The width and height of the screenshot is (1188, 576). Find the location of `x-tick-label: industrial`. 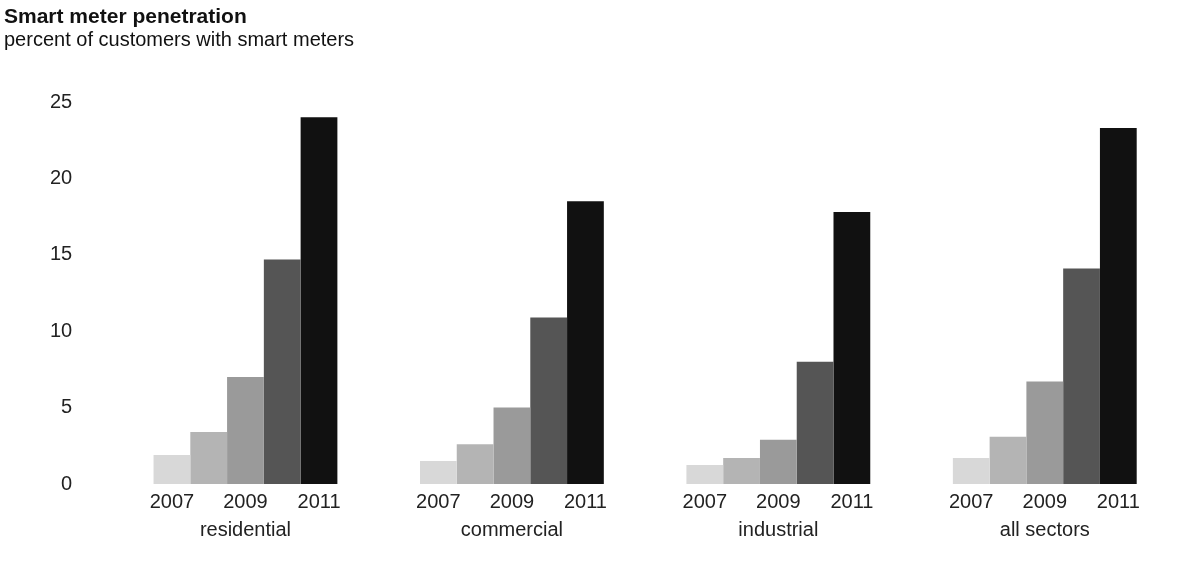

x-tick-label: industrial is located at coordinates (778, 528).